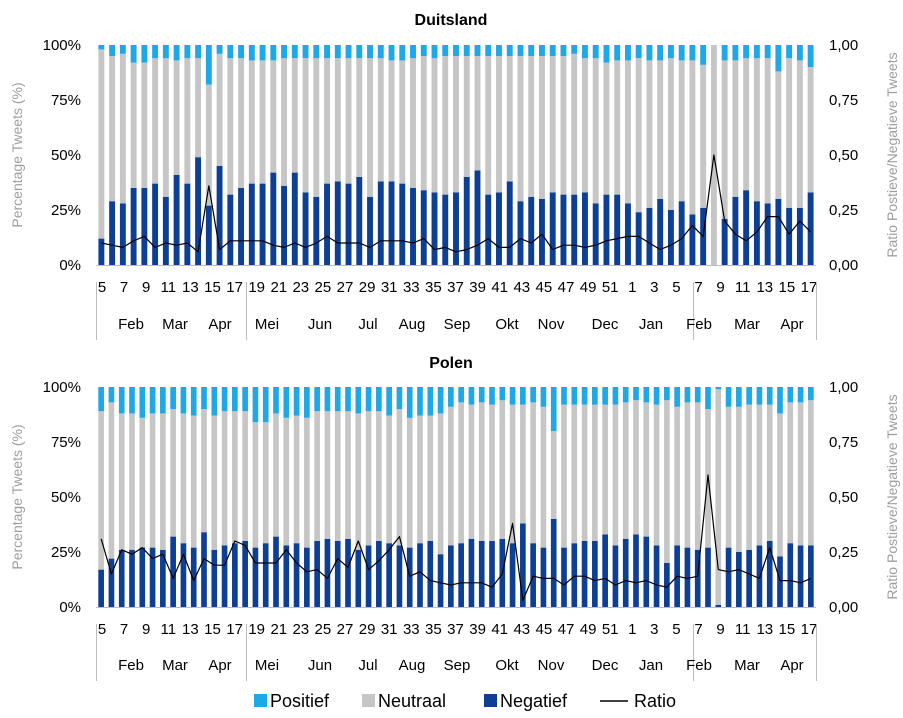  What do you see at coordinates (323, 287) in the screenshot?
I see `x-week-label: 25` at bounding box center [323, 287].